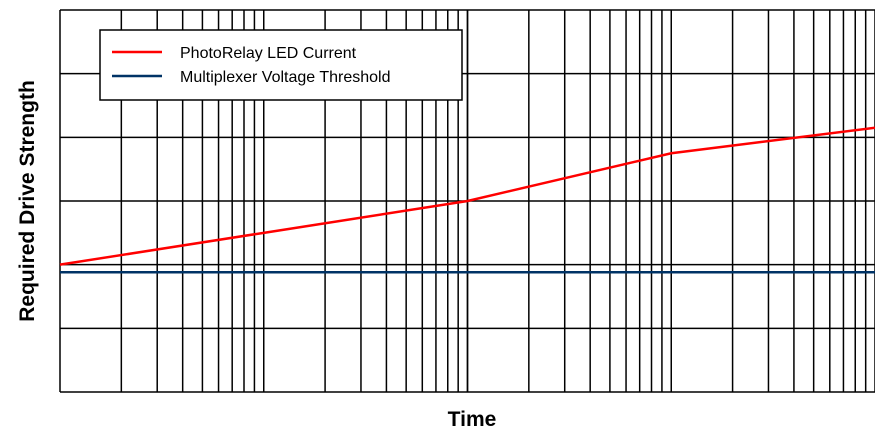 The height and width of the screenshot is (430, 875). What do you see at coordinates (268, 53) in the screenshot?
I see `legend-label-series-1: PhotoRelay LED Current` at bounding box center [268, 53].